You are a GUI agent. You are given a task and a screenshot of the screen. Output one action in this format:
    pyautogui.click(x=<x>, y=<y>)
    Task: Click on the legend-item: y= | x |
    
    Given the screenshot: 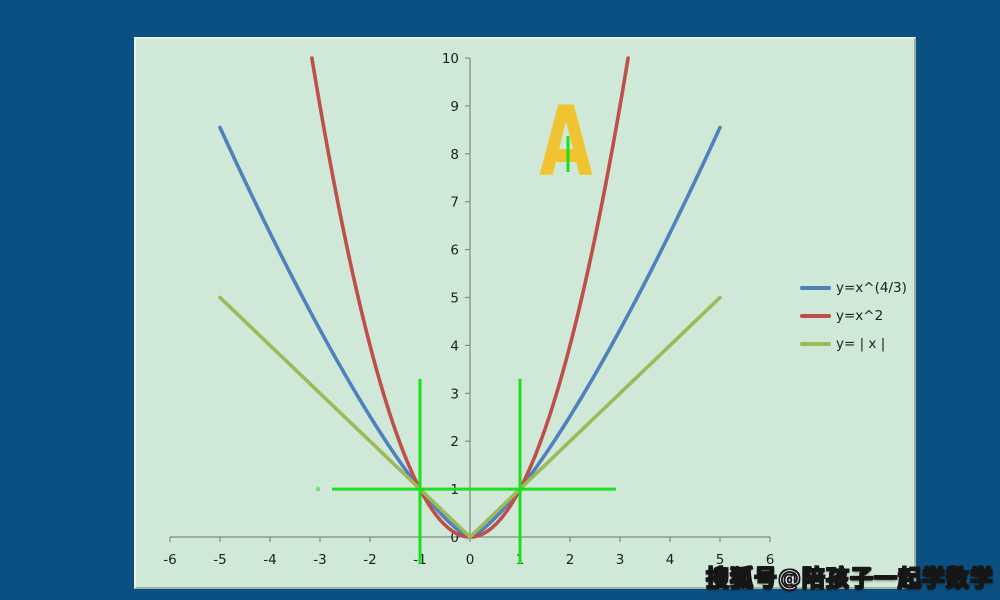 What is the action you would take?
    pyautogui.click(x=860, y=344)
    